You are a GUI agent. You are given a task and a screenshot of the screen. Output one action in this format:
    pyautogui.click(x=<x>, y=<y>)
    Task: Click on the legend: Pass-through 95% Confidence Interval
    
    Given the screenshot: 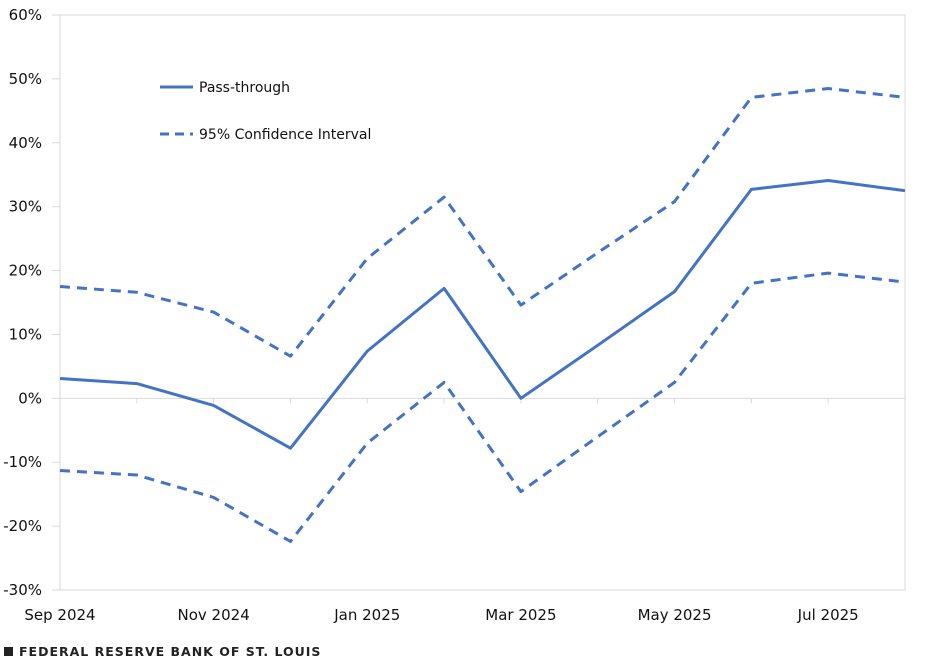 What is the action you would take?
    pyautogui.click(x=265, y=111)
    